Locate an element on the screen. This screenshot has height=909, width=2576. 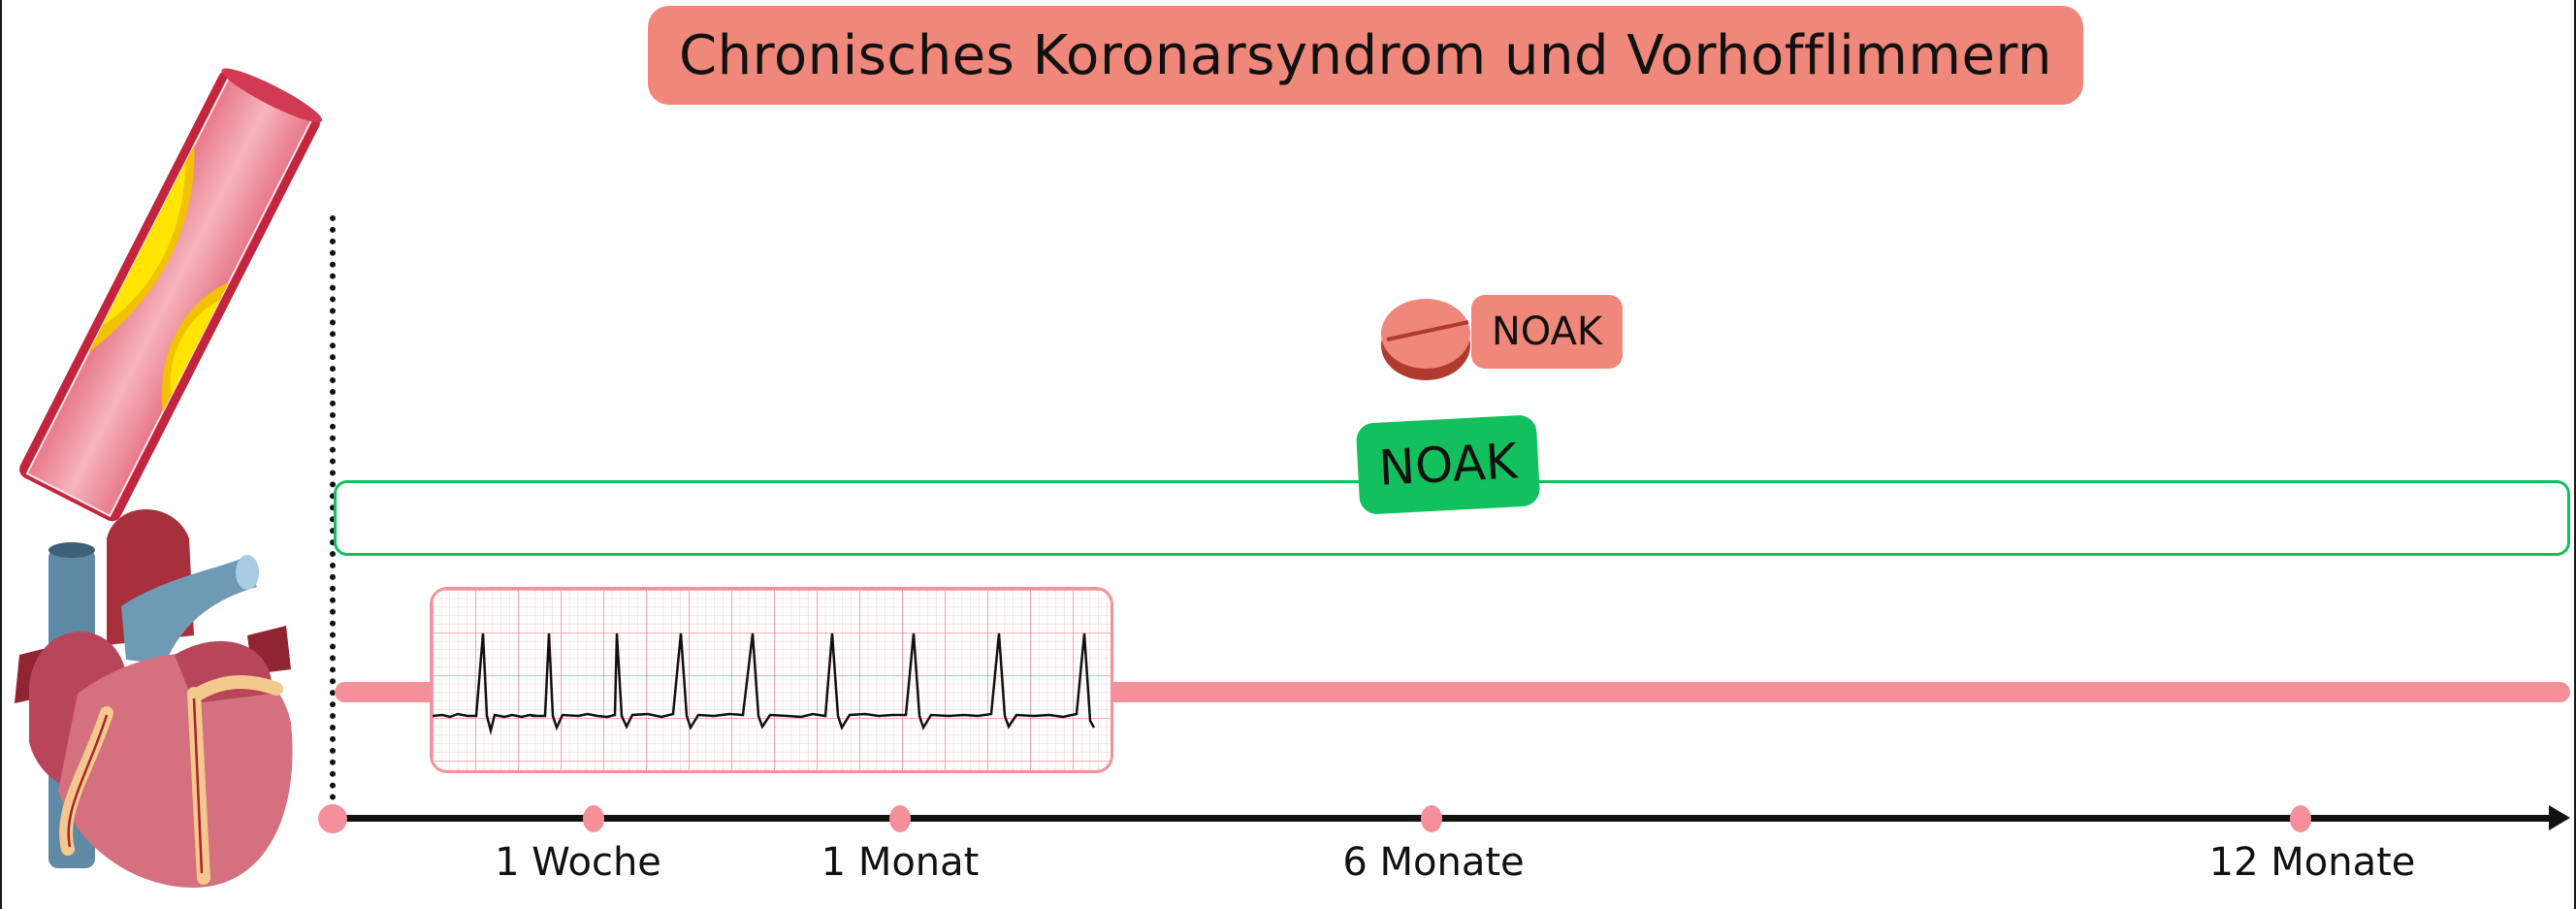
timeline-marker-6-months is located at coordinates (1431, 818).